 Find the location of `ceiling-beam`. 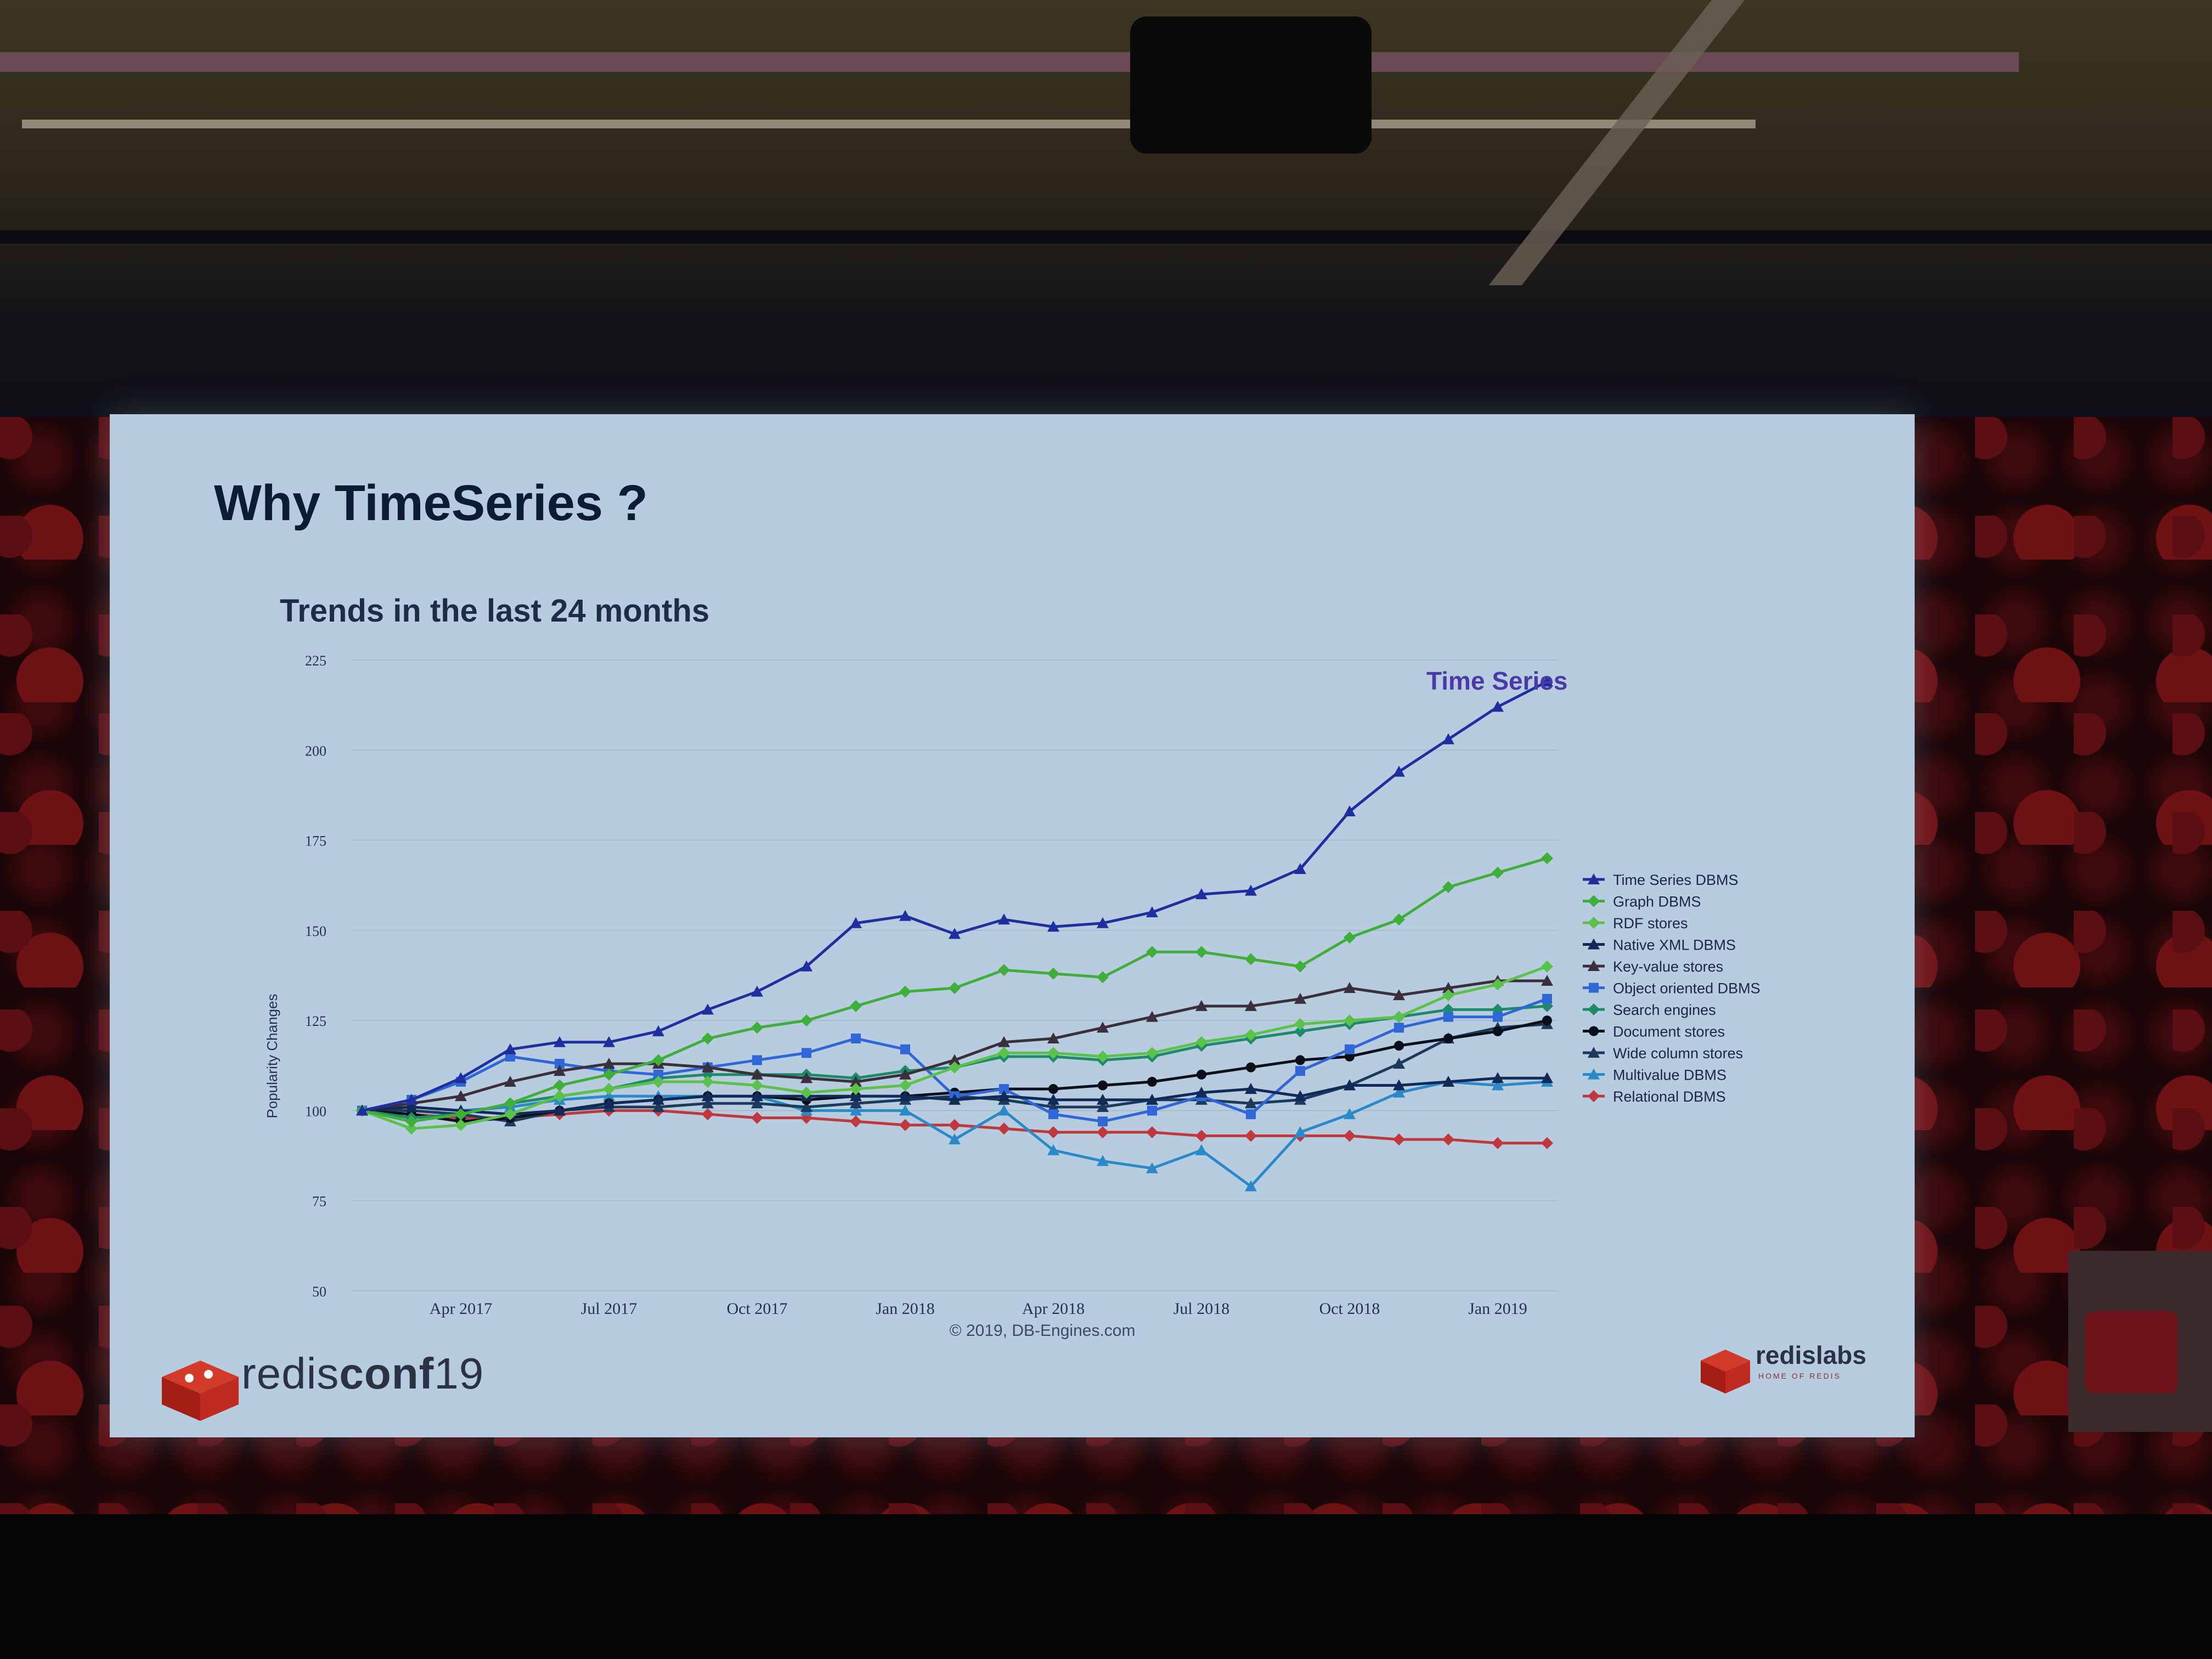

ceiling-beam is located at coordinates (1106, 237).